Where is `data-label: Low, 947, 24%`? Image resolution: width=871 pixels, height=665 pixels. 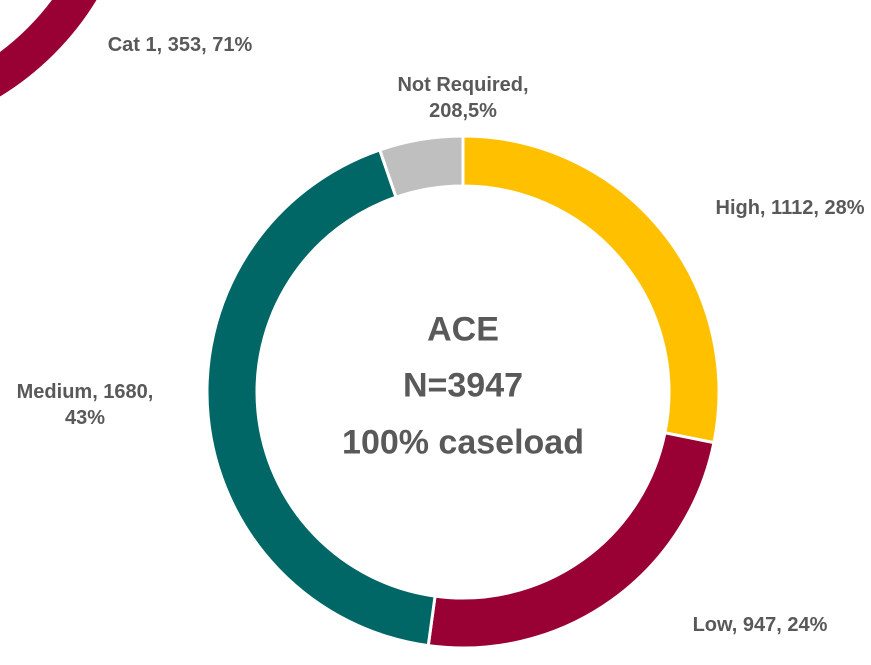
data-label: Low, 947, 24% is located at coordinates (760, 625).